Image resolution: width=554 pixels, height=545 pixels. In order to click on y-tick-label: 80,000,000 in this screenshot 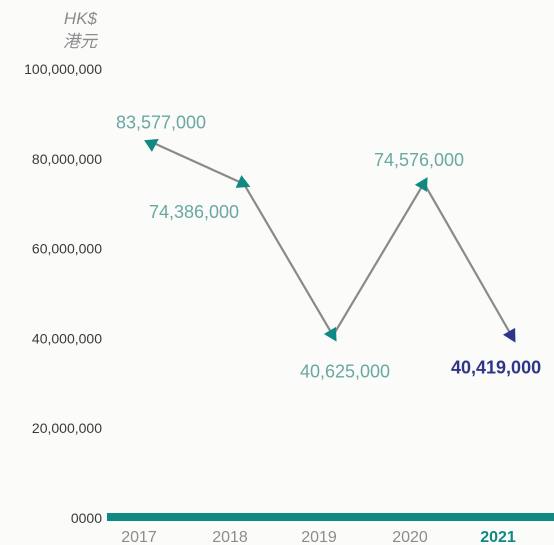, I will do `click(67, 159)`.